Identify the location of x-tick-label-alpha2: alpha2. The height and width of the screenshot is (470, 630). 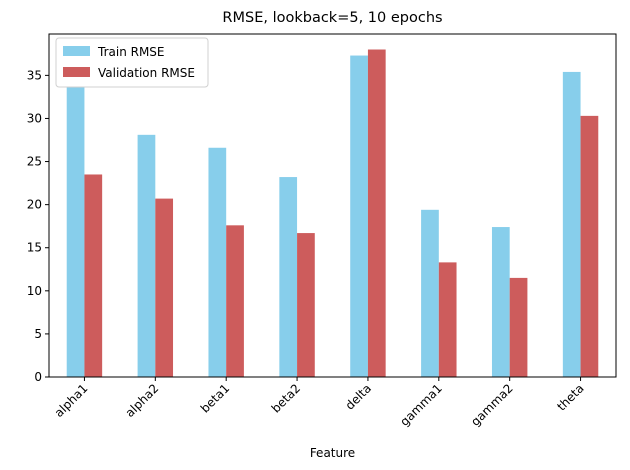
(142, 400).